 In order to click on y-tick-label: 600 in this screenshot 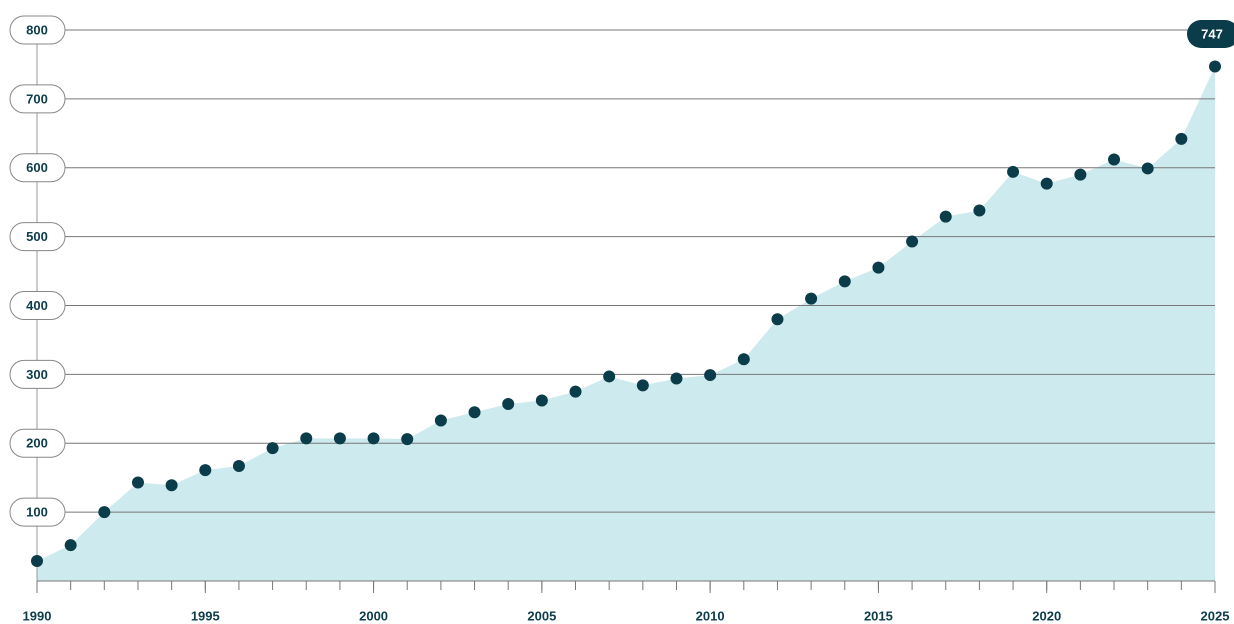, I will do `click(37, 167)`.